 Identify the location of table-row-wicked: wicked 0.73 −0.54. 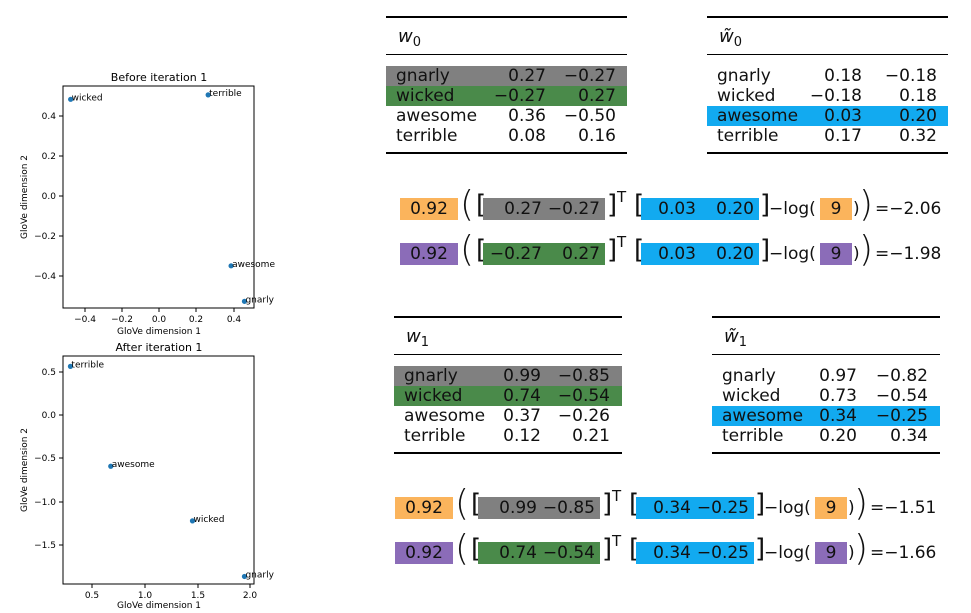
(826, 396).